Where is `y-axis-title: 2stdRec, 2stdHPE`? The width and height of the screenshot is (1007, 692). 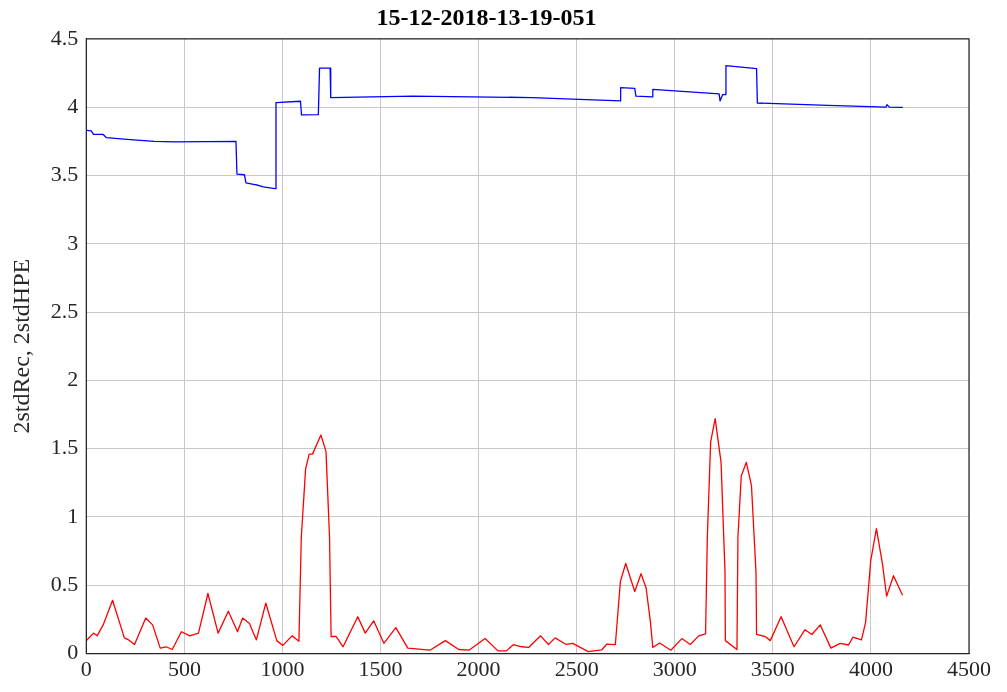
y-axis-title: 2stdRec, 2stdHPE is located at coordinates (20, 346).